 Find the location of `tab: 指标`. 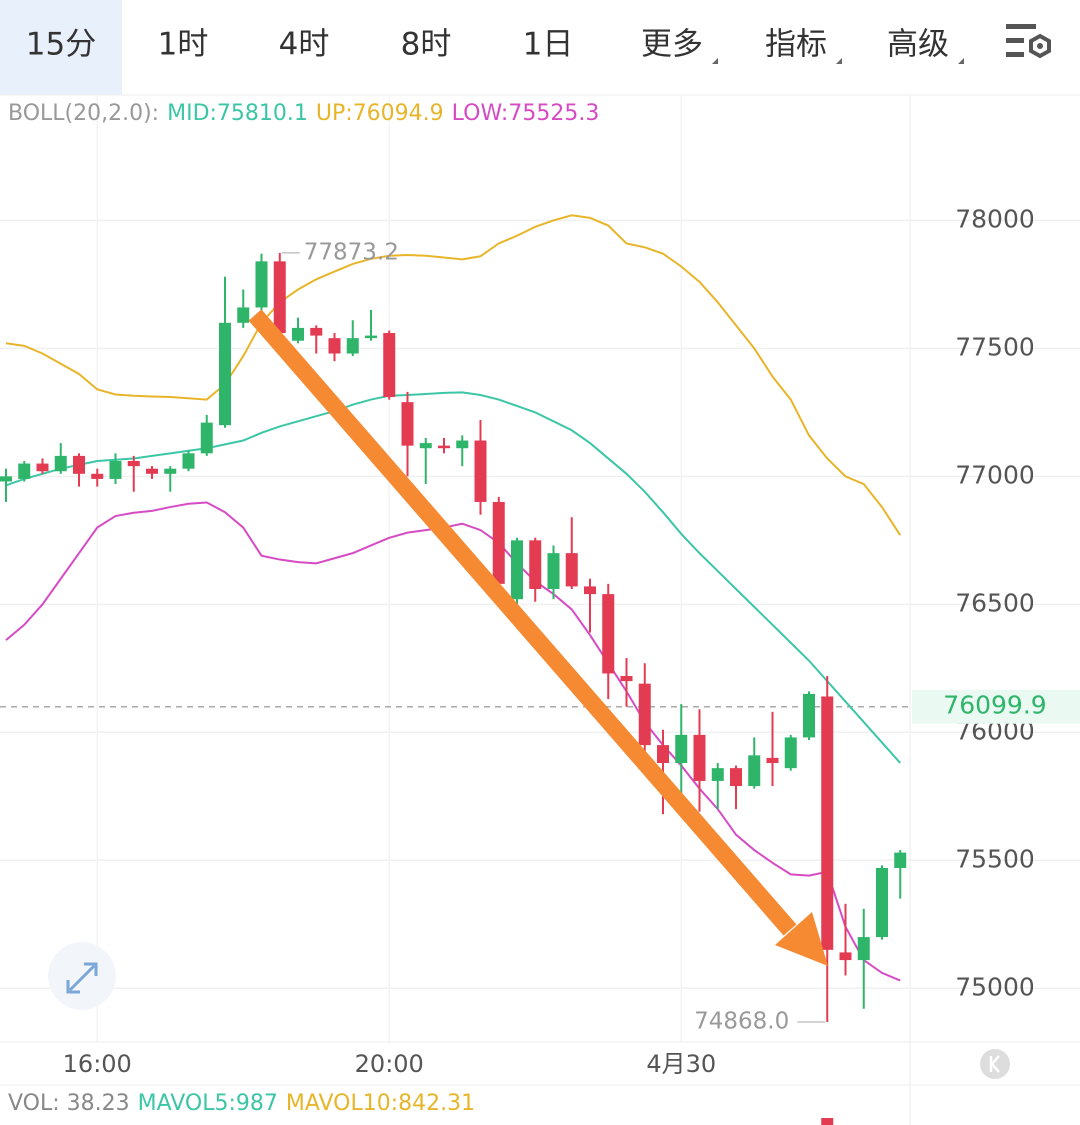

tab: 指标 is located at coordinates (796, 45).